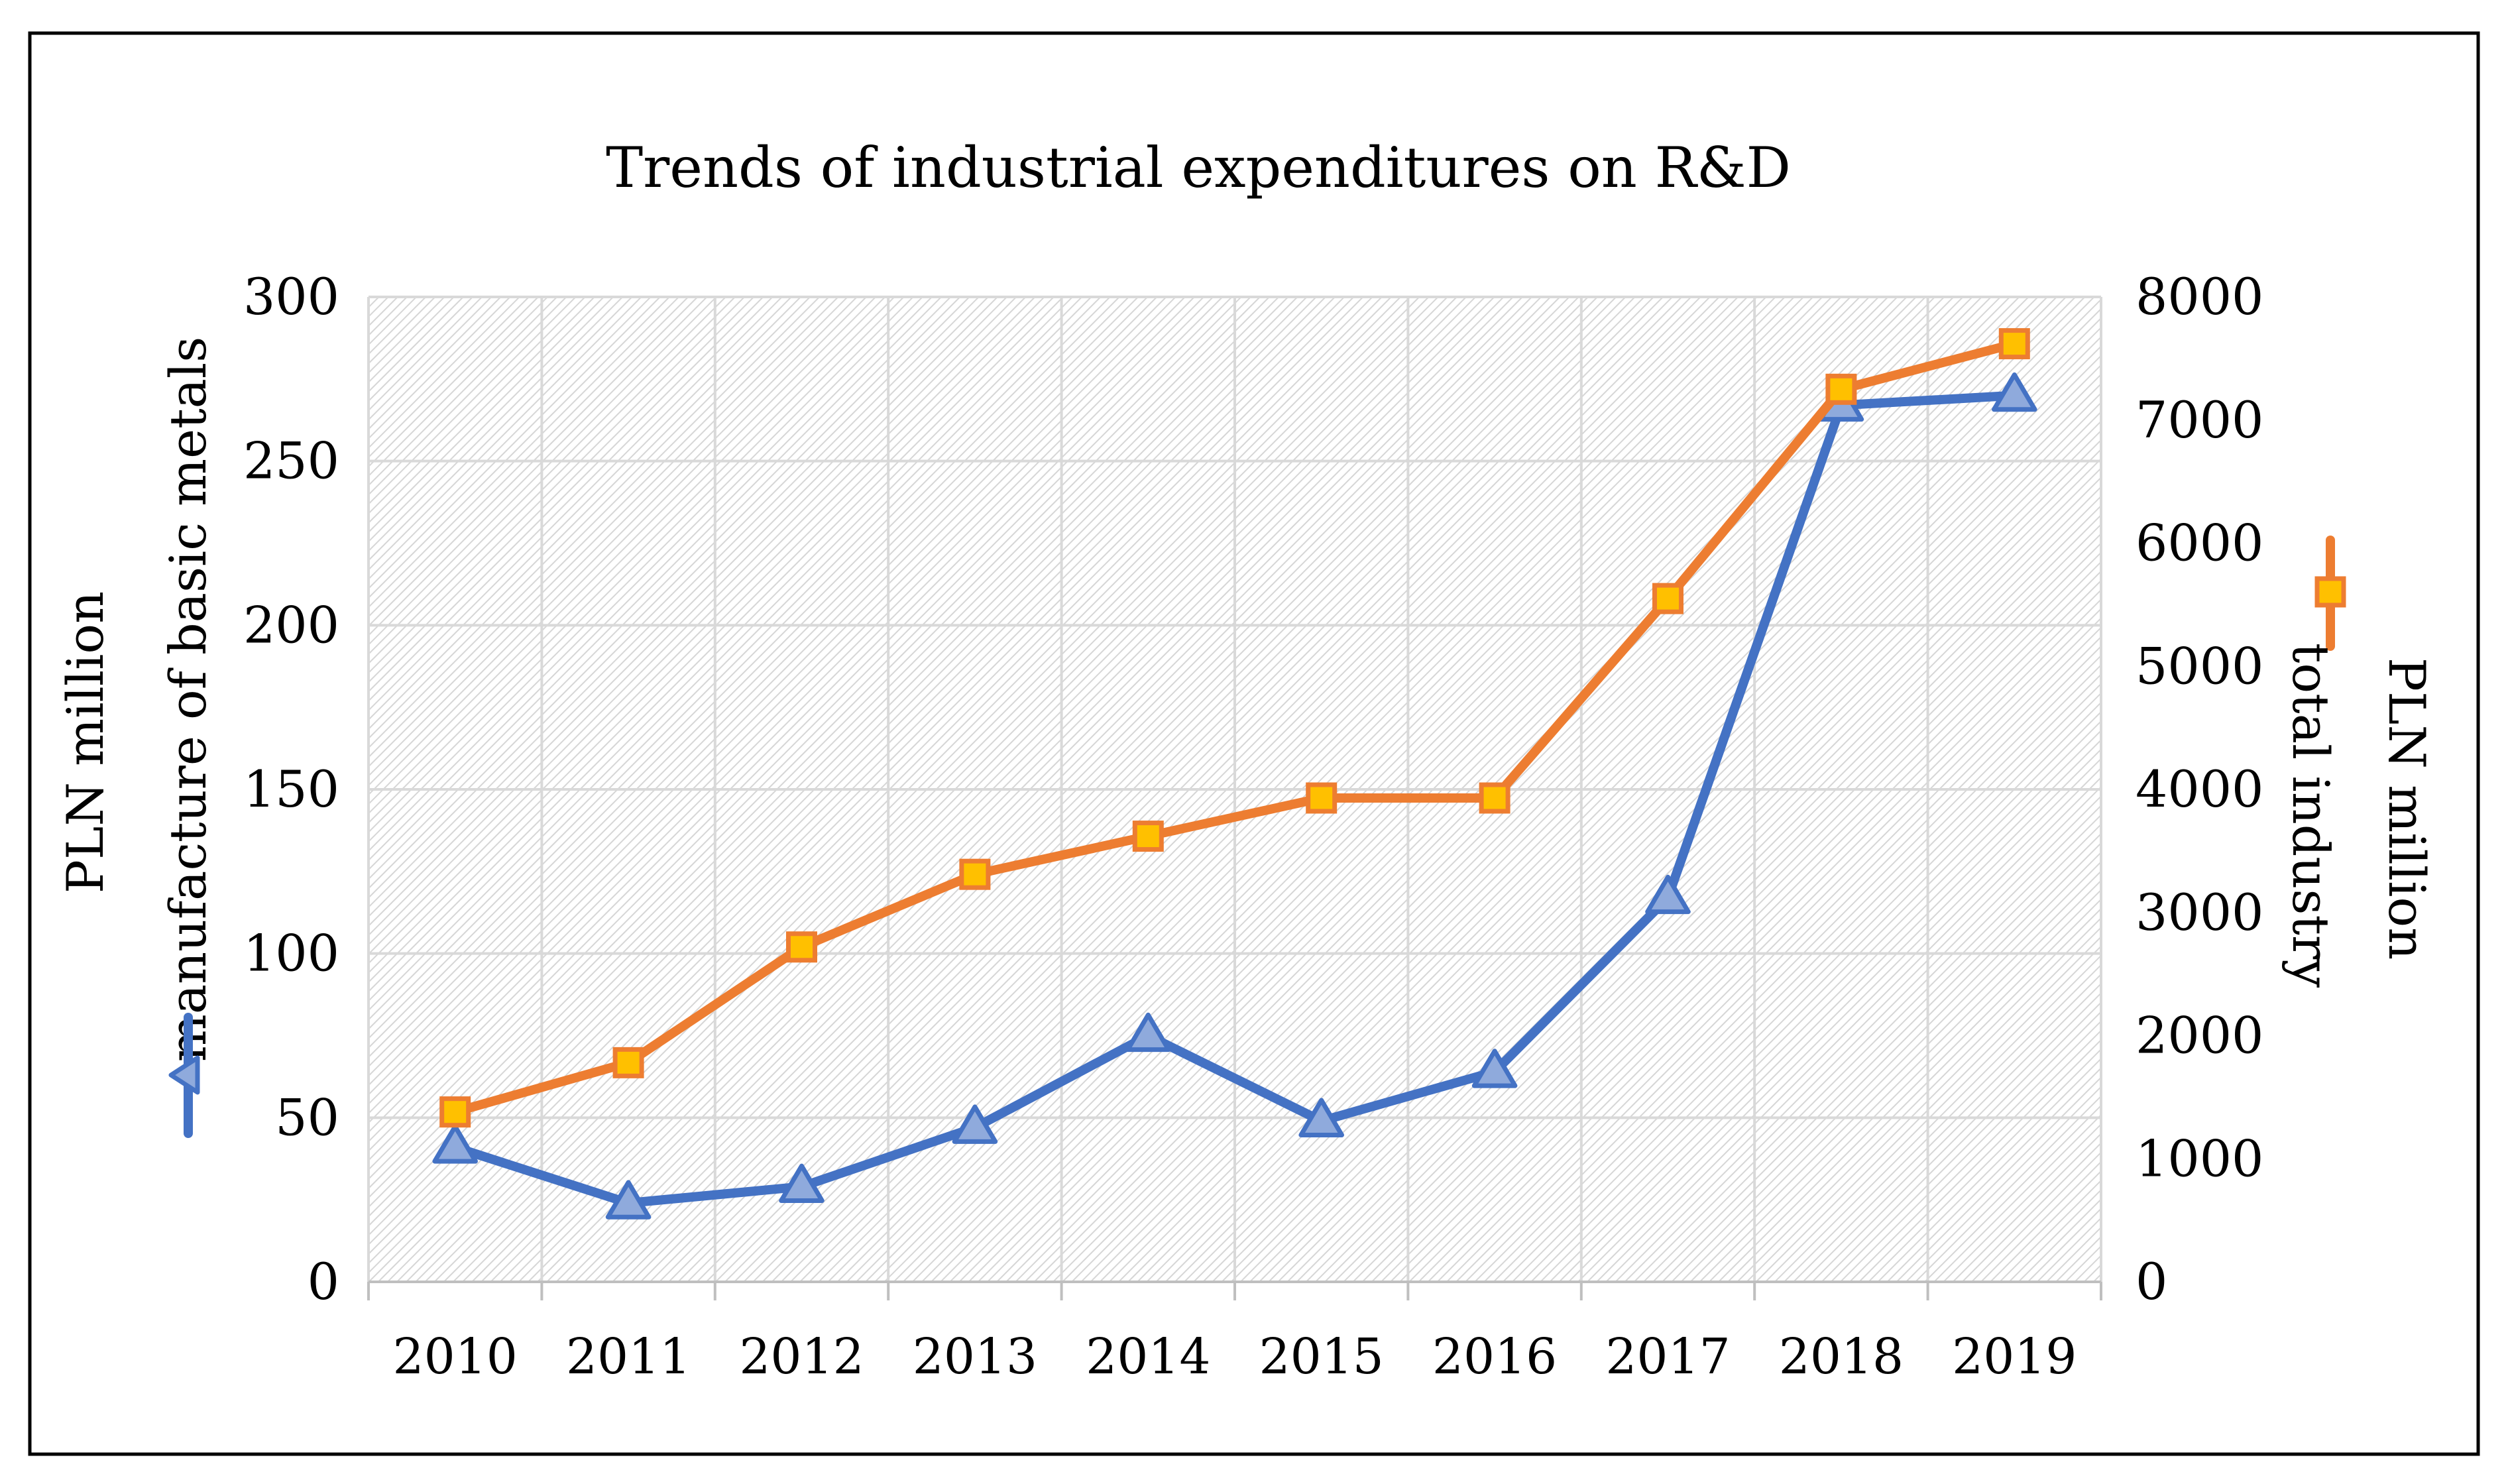 This screenshot has height=1484, width=2508. I want to click on right-axis-ticks: 0 1000 2000 3000 4000 5000 6000 7000 8000, so click(2199, 789).